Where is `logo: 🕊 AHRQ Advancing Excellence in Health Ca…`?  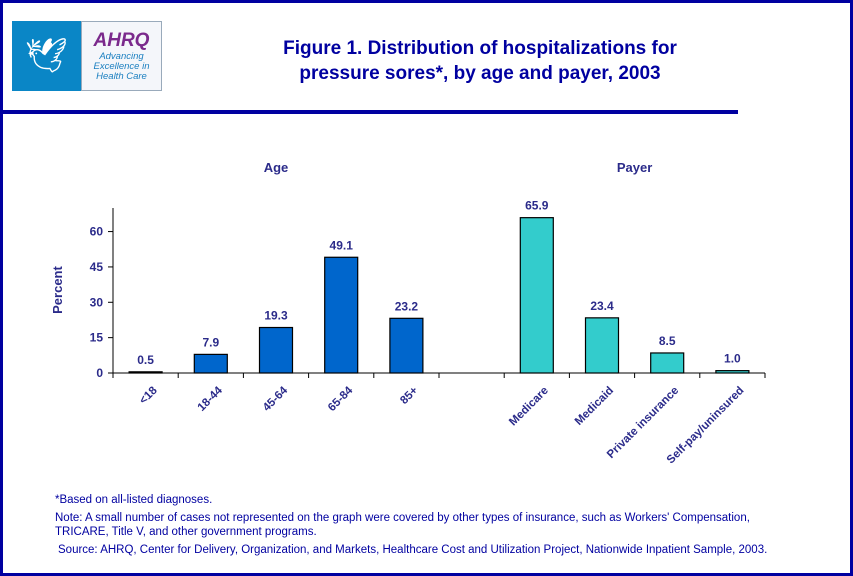 logo: 🕊 AHRQ Advancing Excellence in Health Ca… is located at coordinates (87, 56).